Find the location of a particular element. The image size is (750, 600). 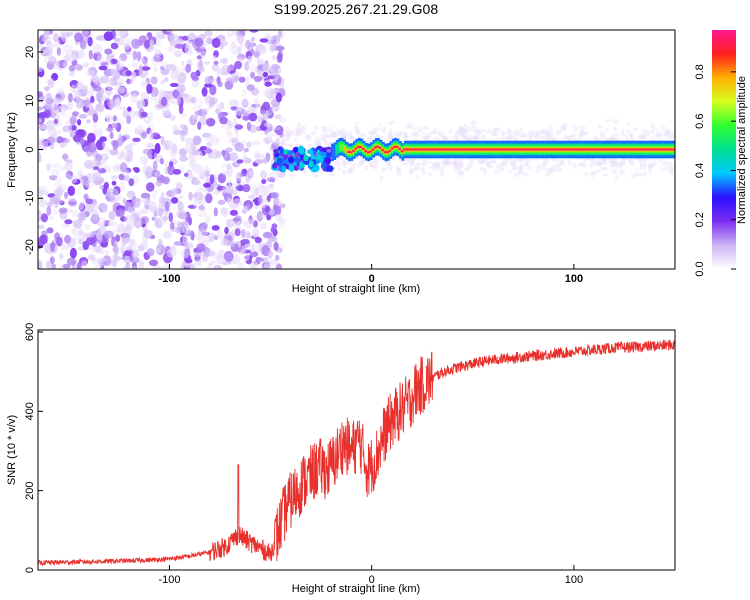

colorbar-tick-label: 0.0 is located at coordinates (700, 268).